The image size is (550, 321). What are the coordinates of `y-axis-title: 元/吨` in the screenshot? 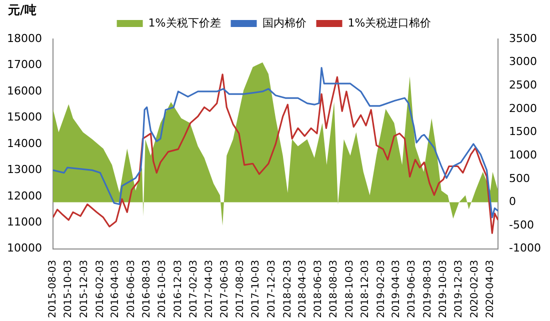 It's located at (22, 10).